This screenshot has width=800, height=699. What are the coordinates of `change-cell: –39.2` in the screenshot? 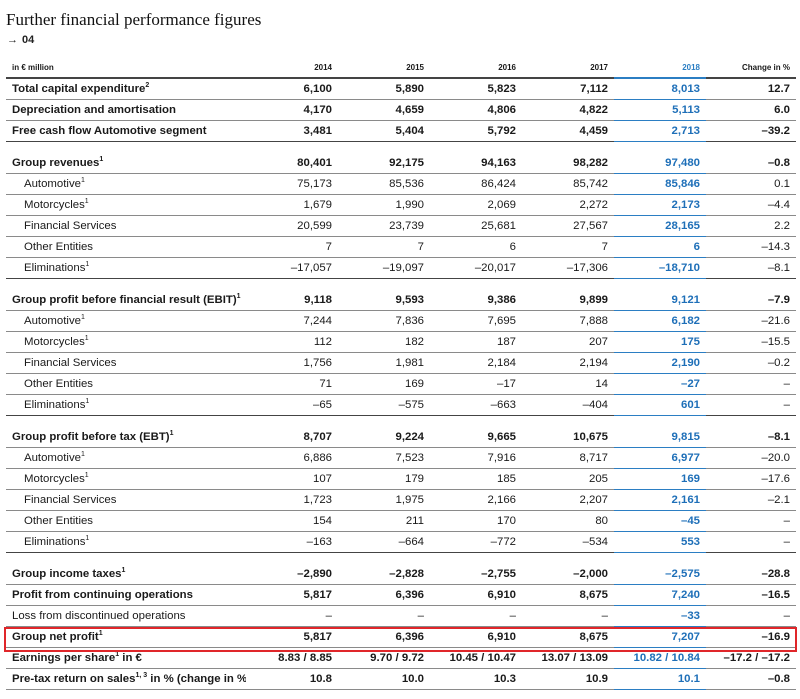 It's located at (751, 131).